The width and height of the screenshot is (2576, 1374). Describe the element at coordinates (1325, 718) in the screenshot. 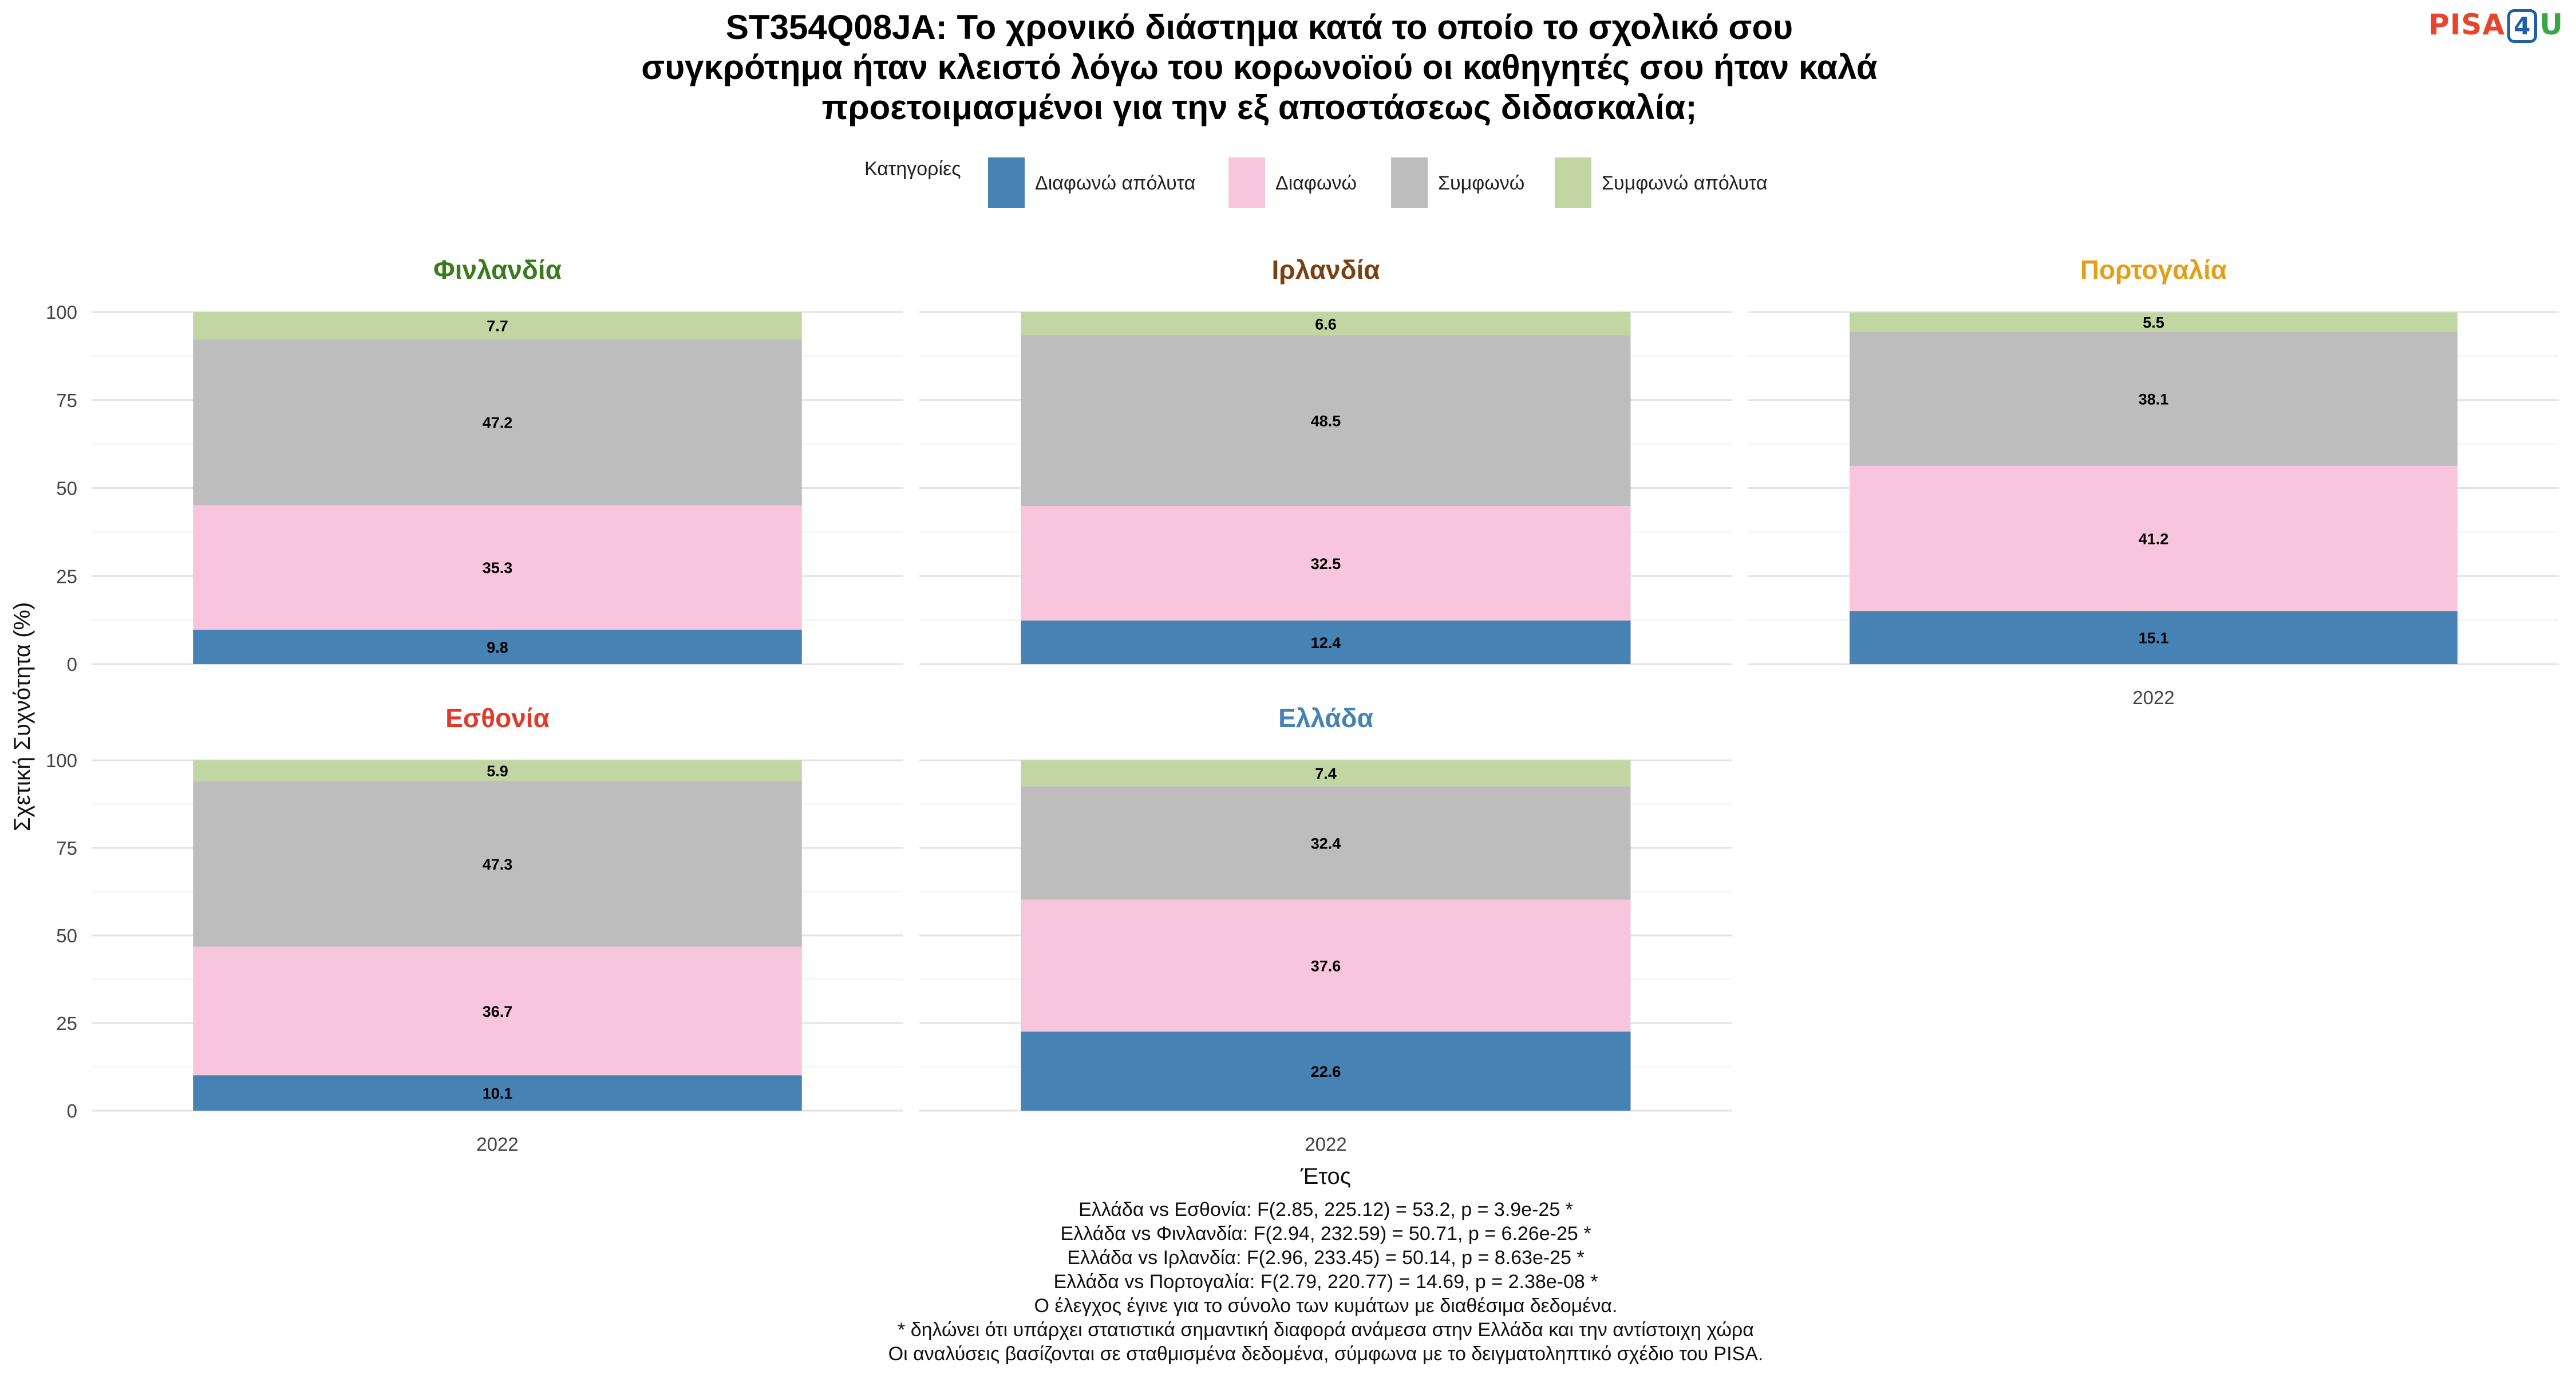

I see `panel-title: Ελλάδα` at that location.